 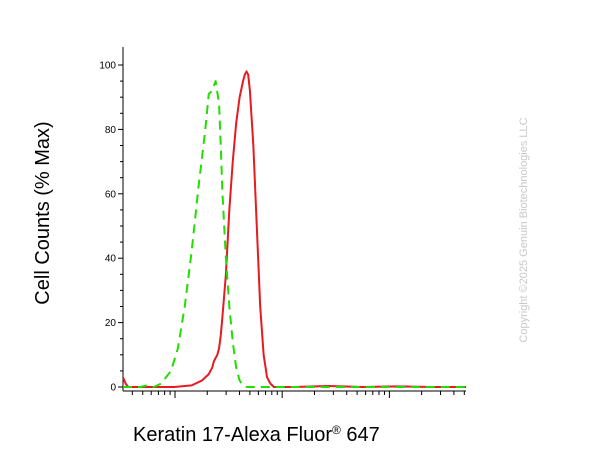 I want to click on y-tick-label: 20, so click(x=111, y=323).